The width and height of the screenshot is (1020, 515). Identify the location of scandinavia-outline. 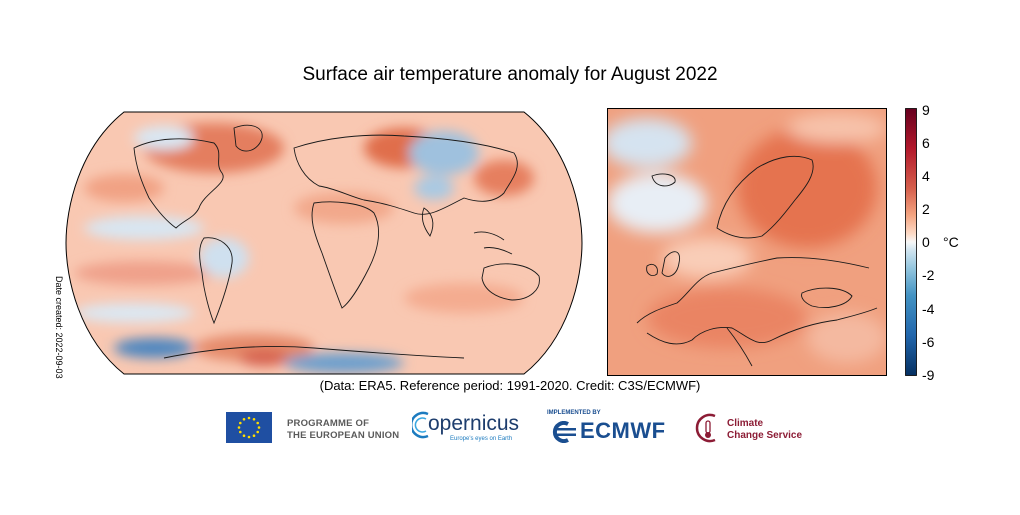
(765, 197).